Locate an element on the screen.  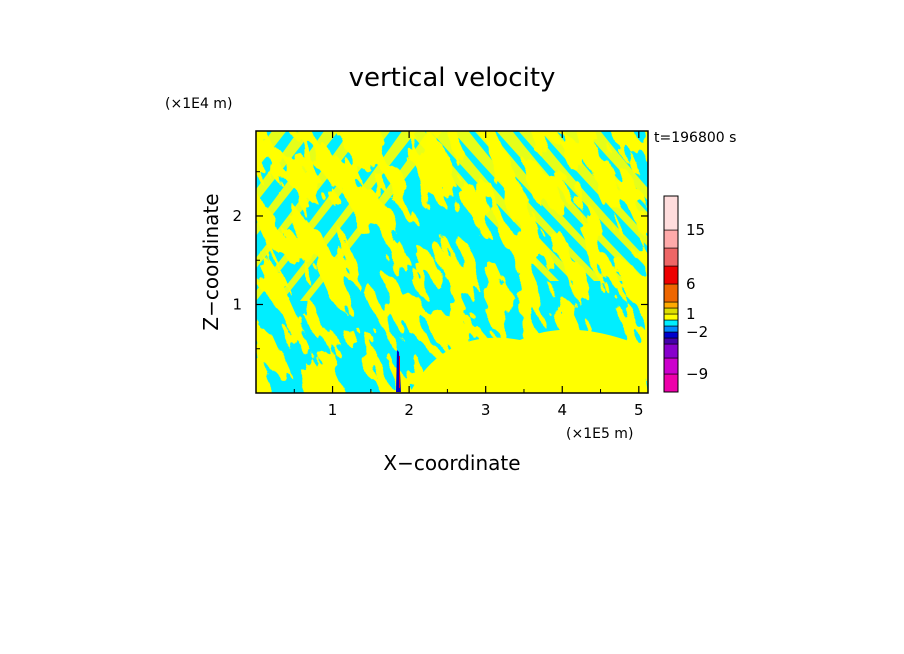
colorbar: −9 −21 6 15 is located at coordinates (685, 294).